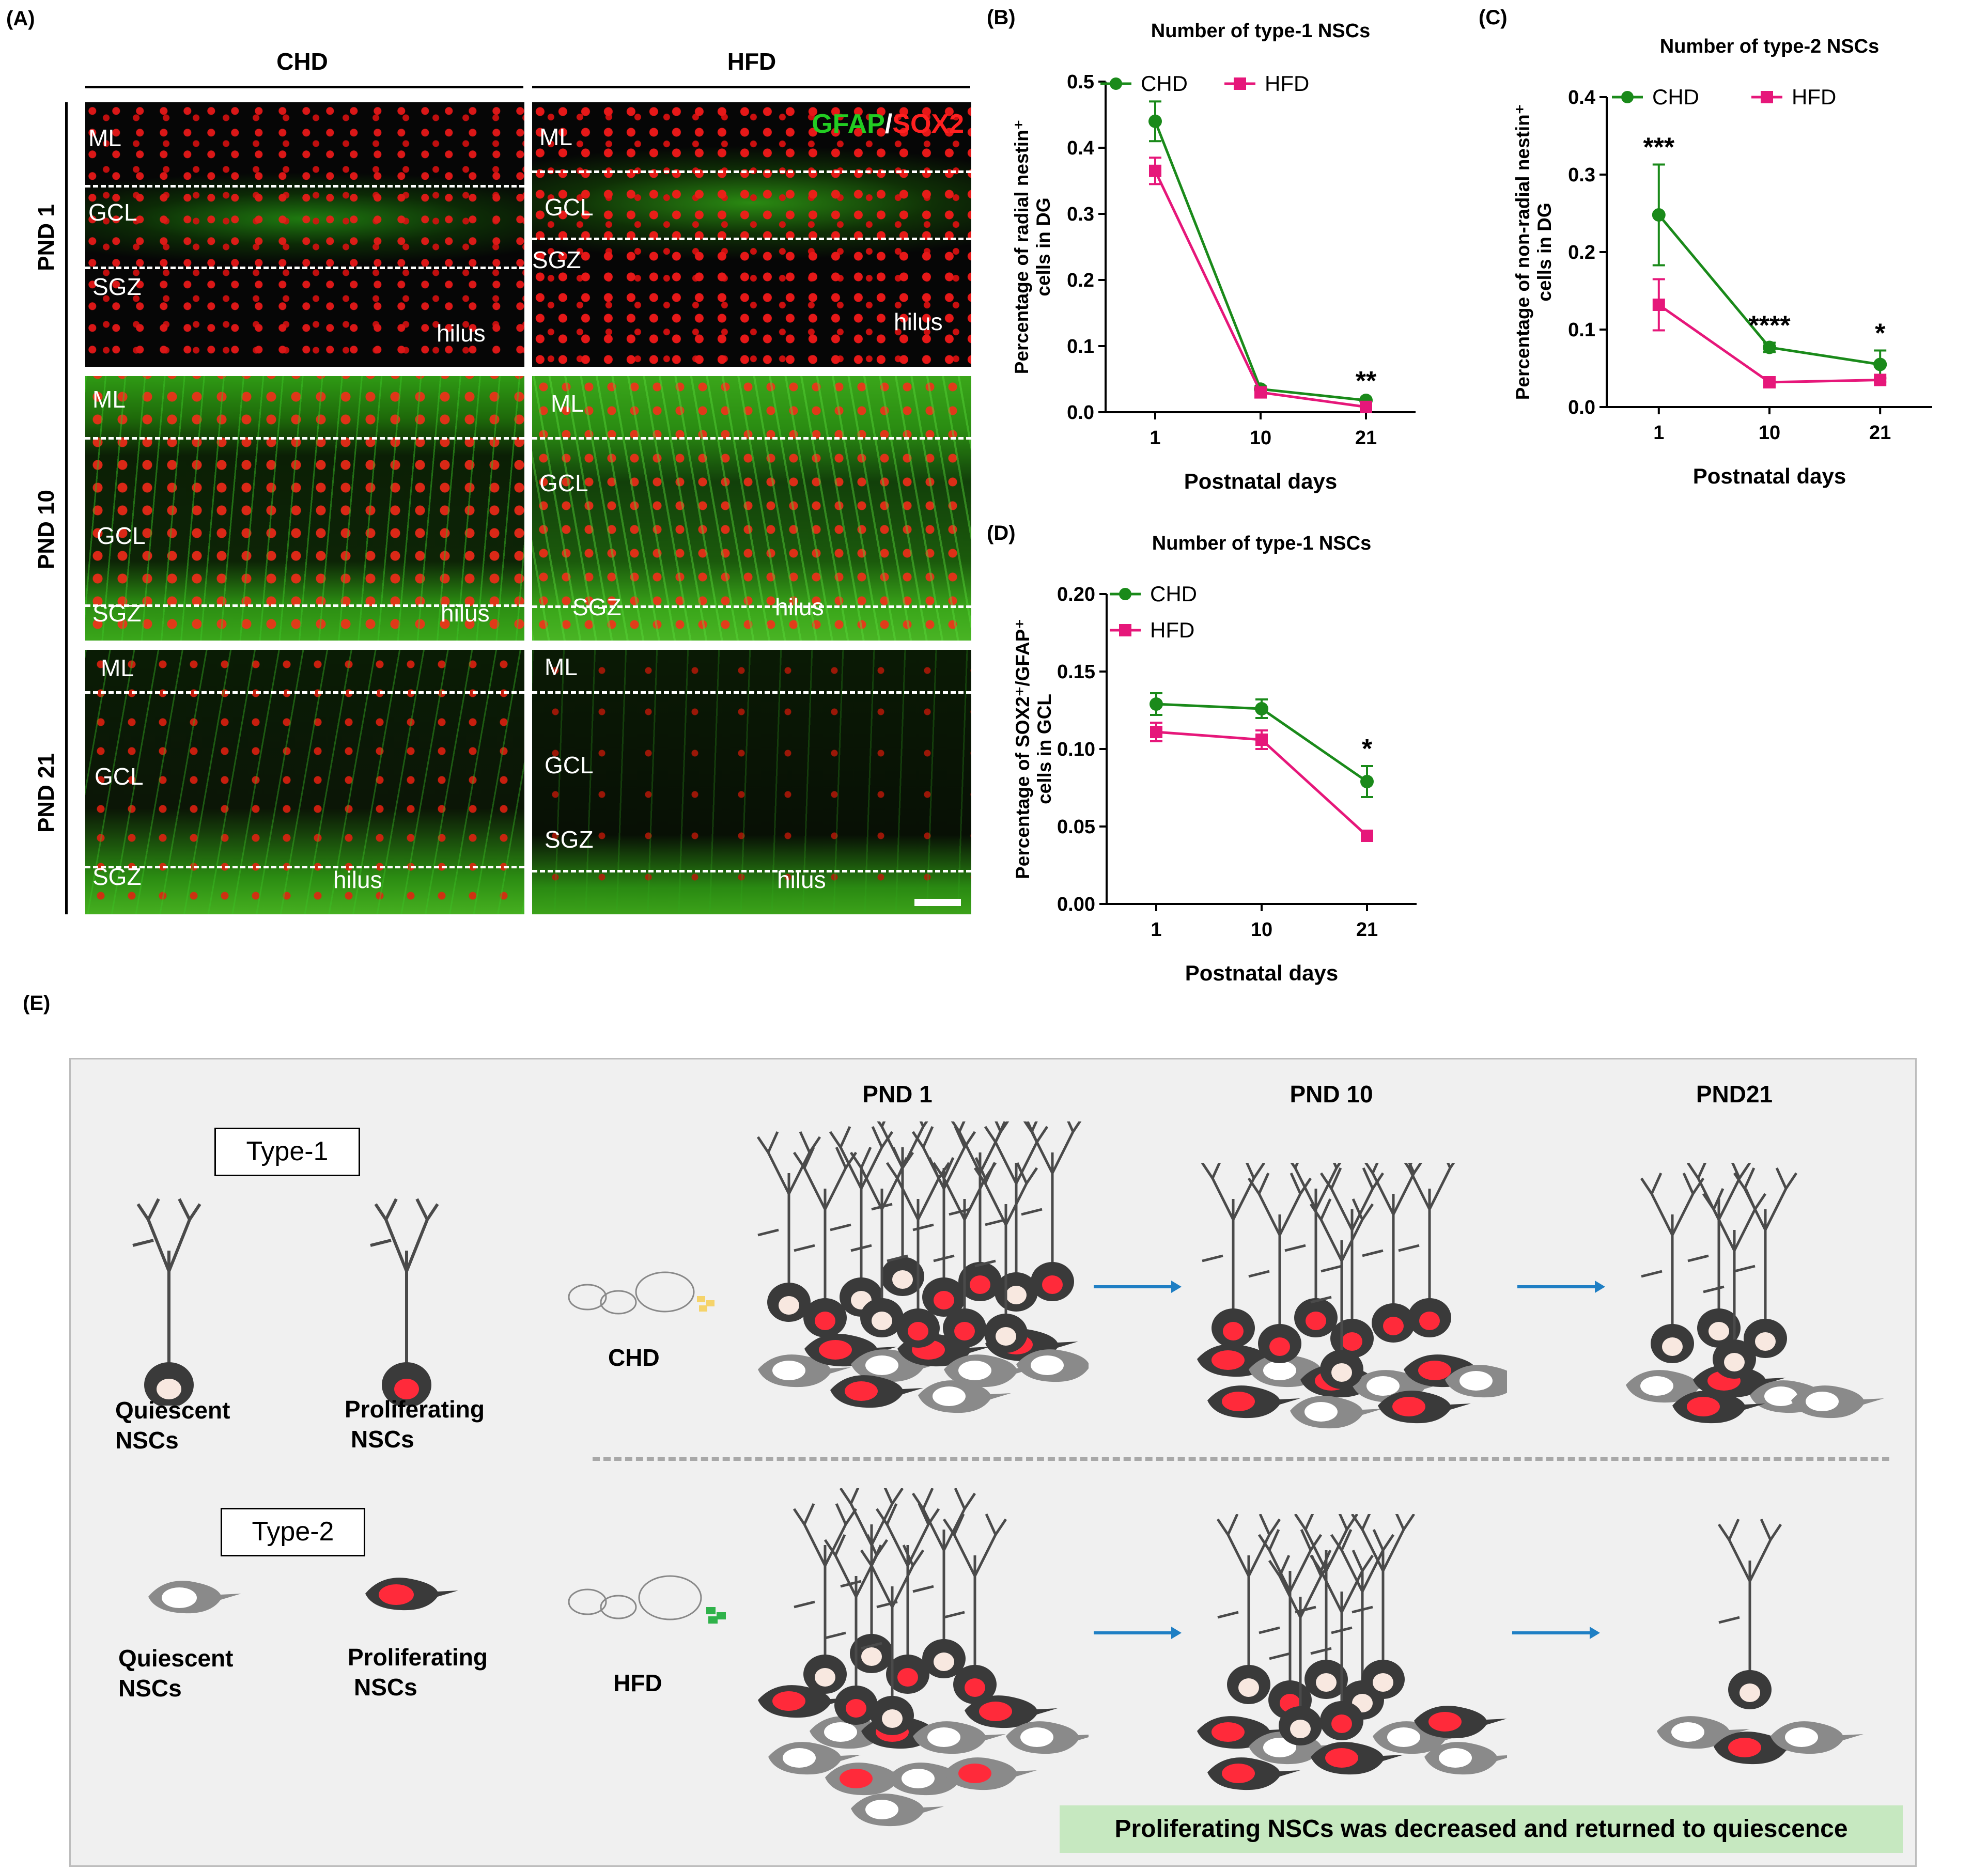  I want to click on significance-label: **, so click(1367, 381).